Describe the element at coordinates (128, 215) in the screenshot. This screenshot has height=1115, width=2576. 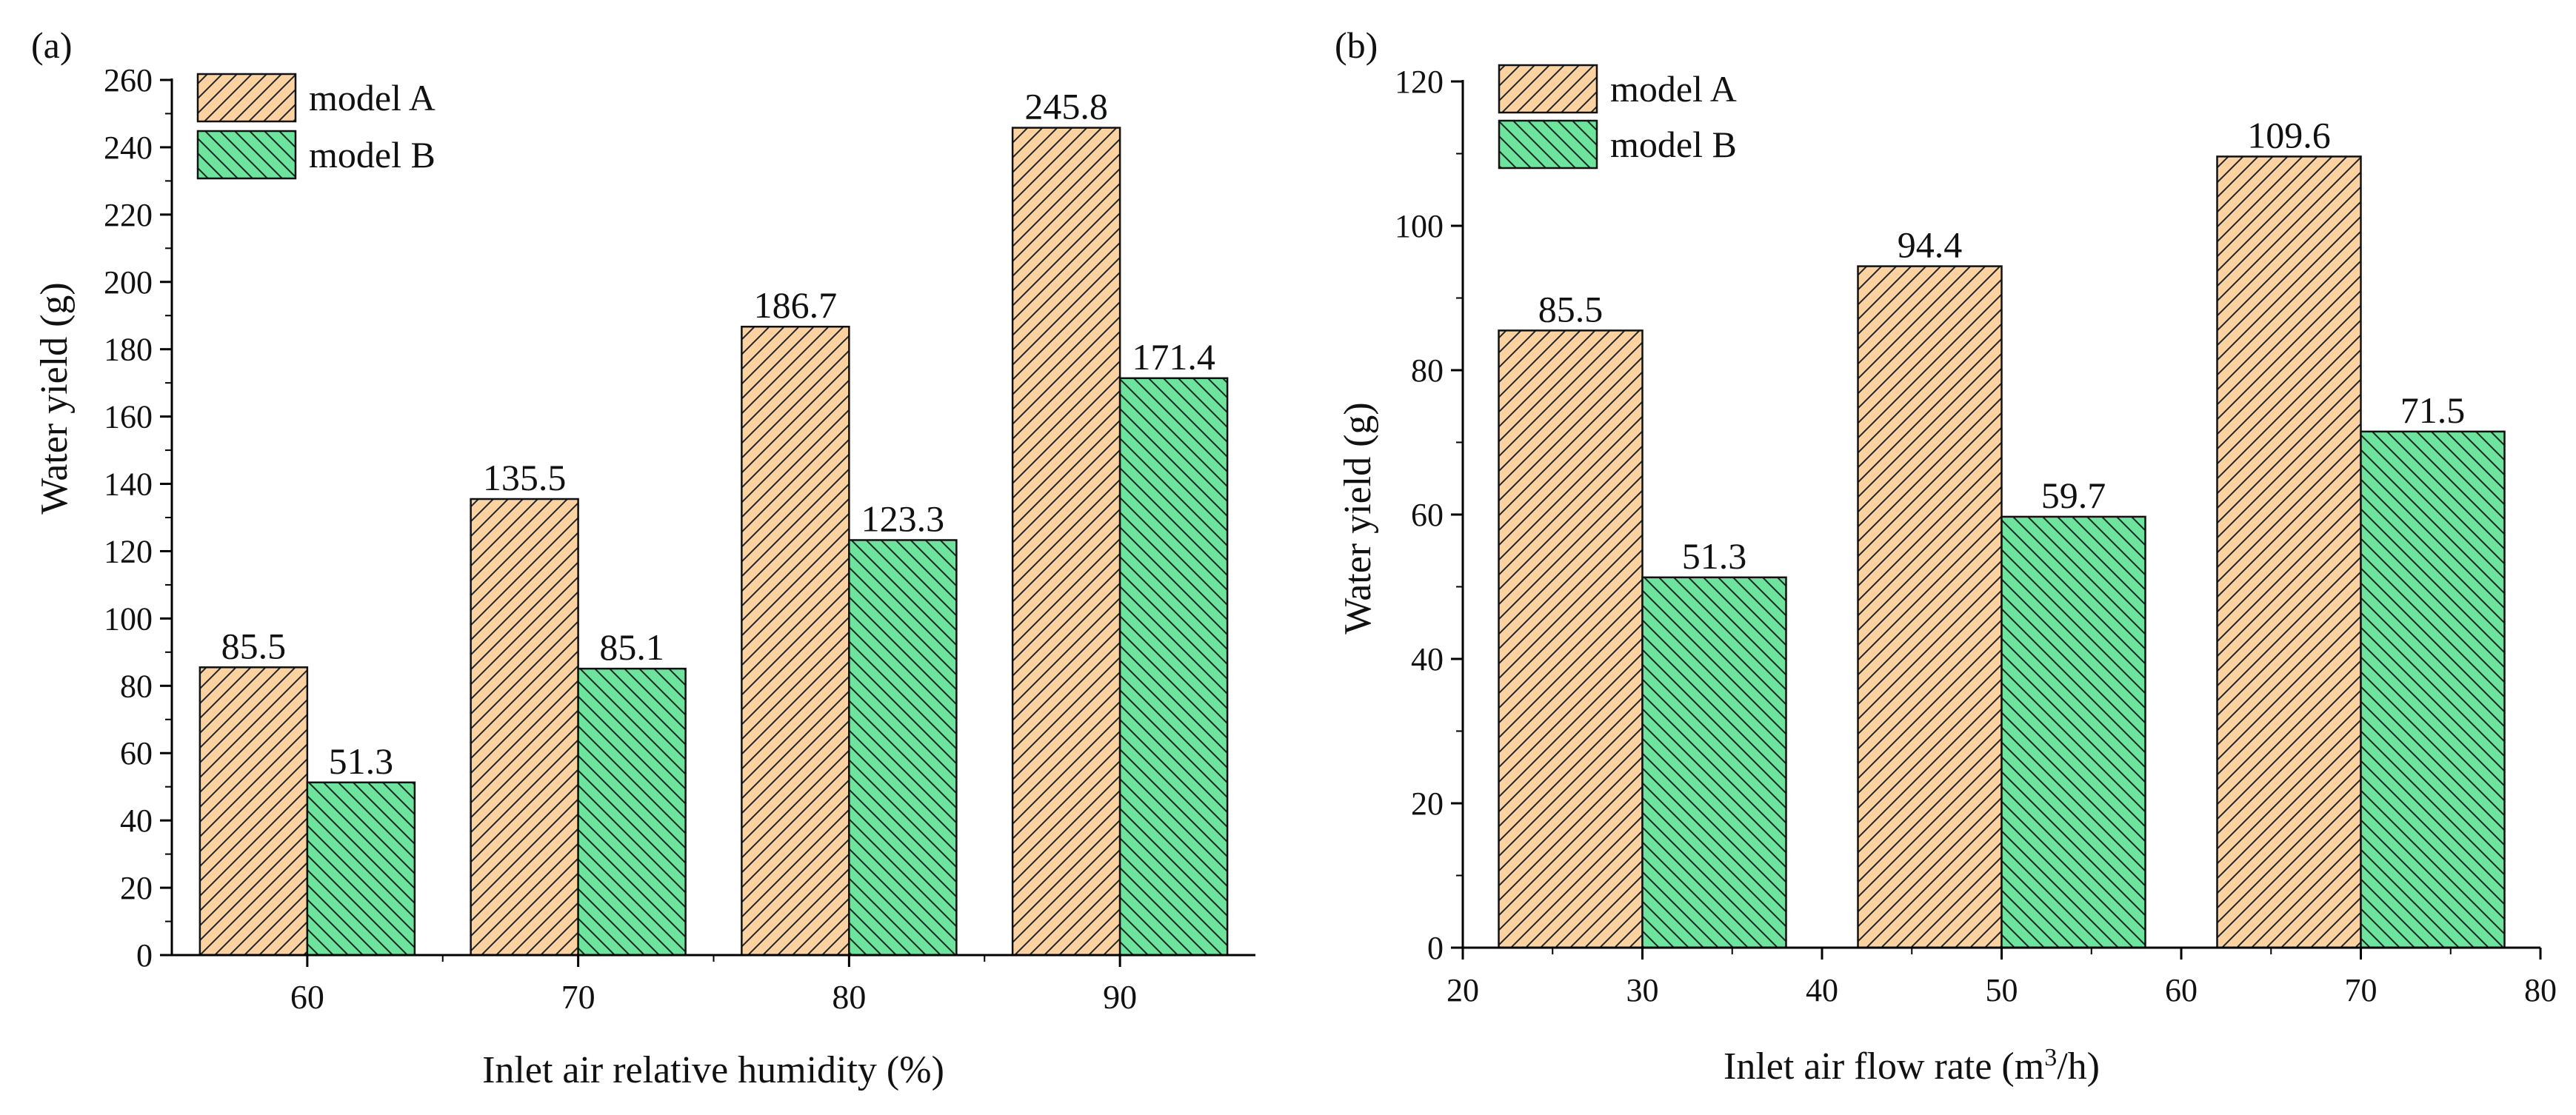
I see `y-tick-label: 220` at that location.